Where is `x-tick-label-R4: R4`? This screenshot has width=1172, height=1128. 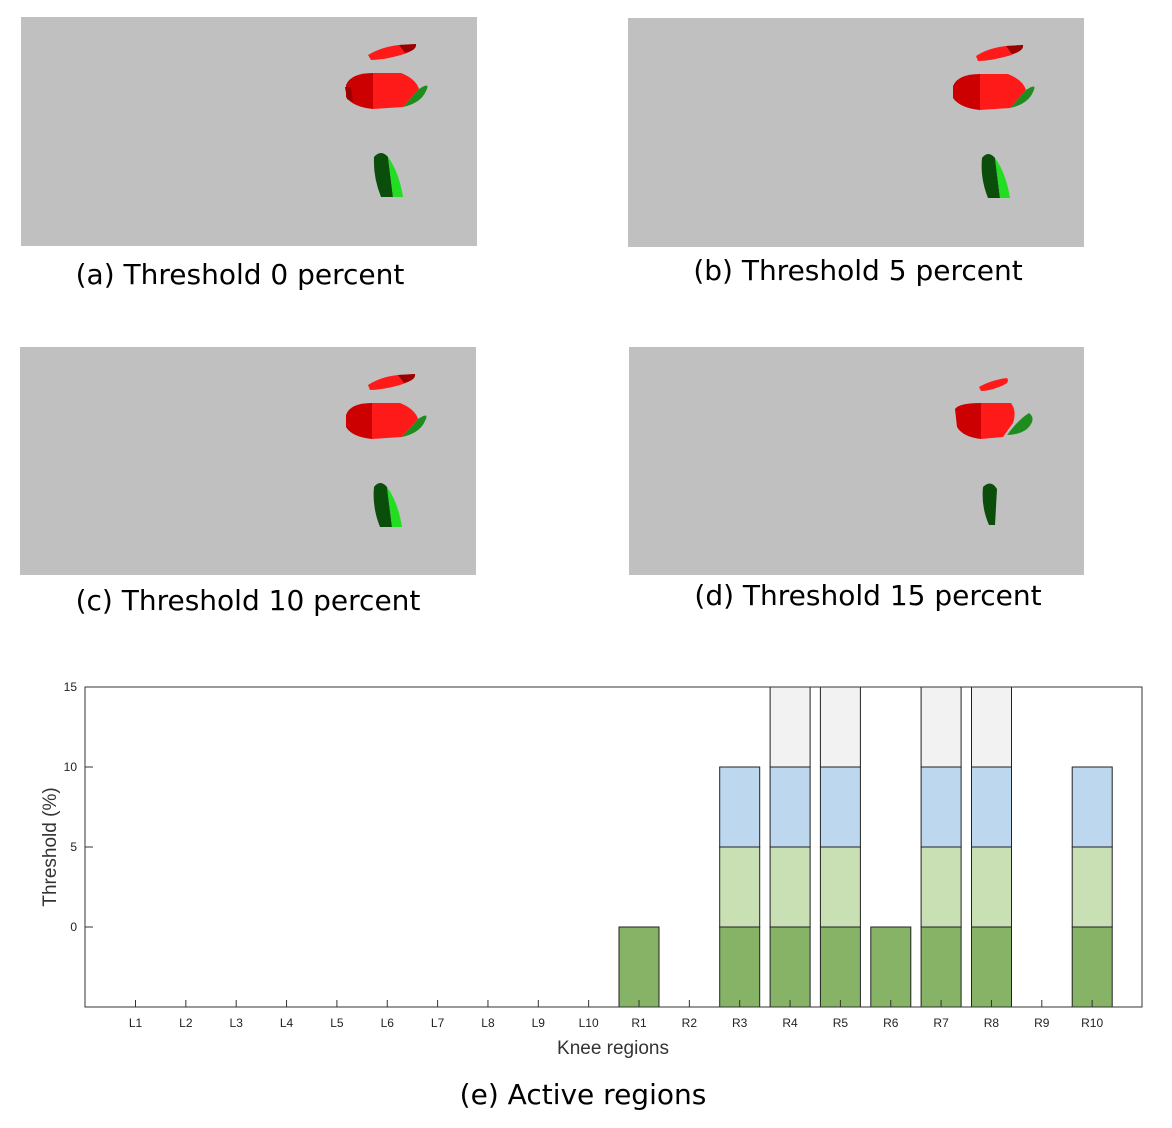
x-tick-label-R4: R4 is located at coordinates (790, 1023).